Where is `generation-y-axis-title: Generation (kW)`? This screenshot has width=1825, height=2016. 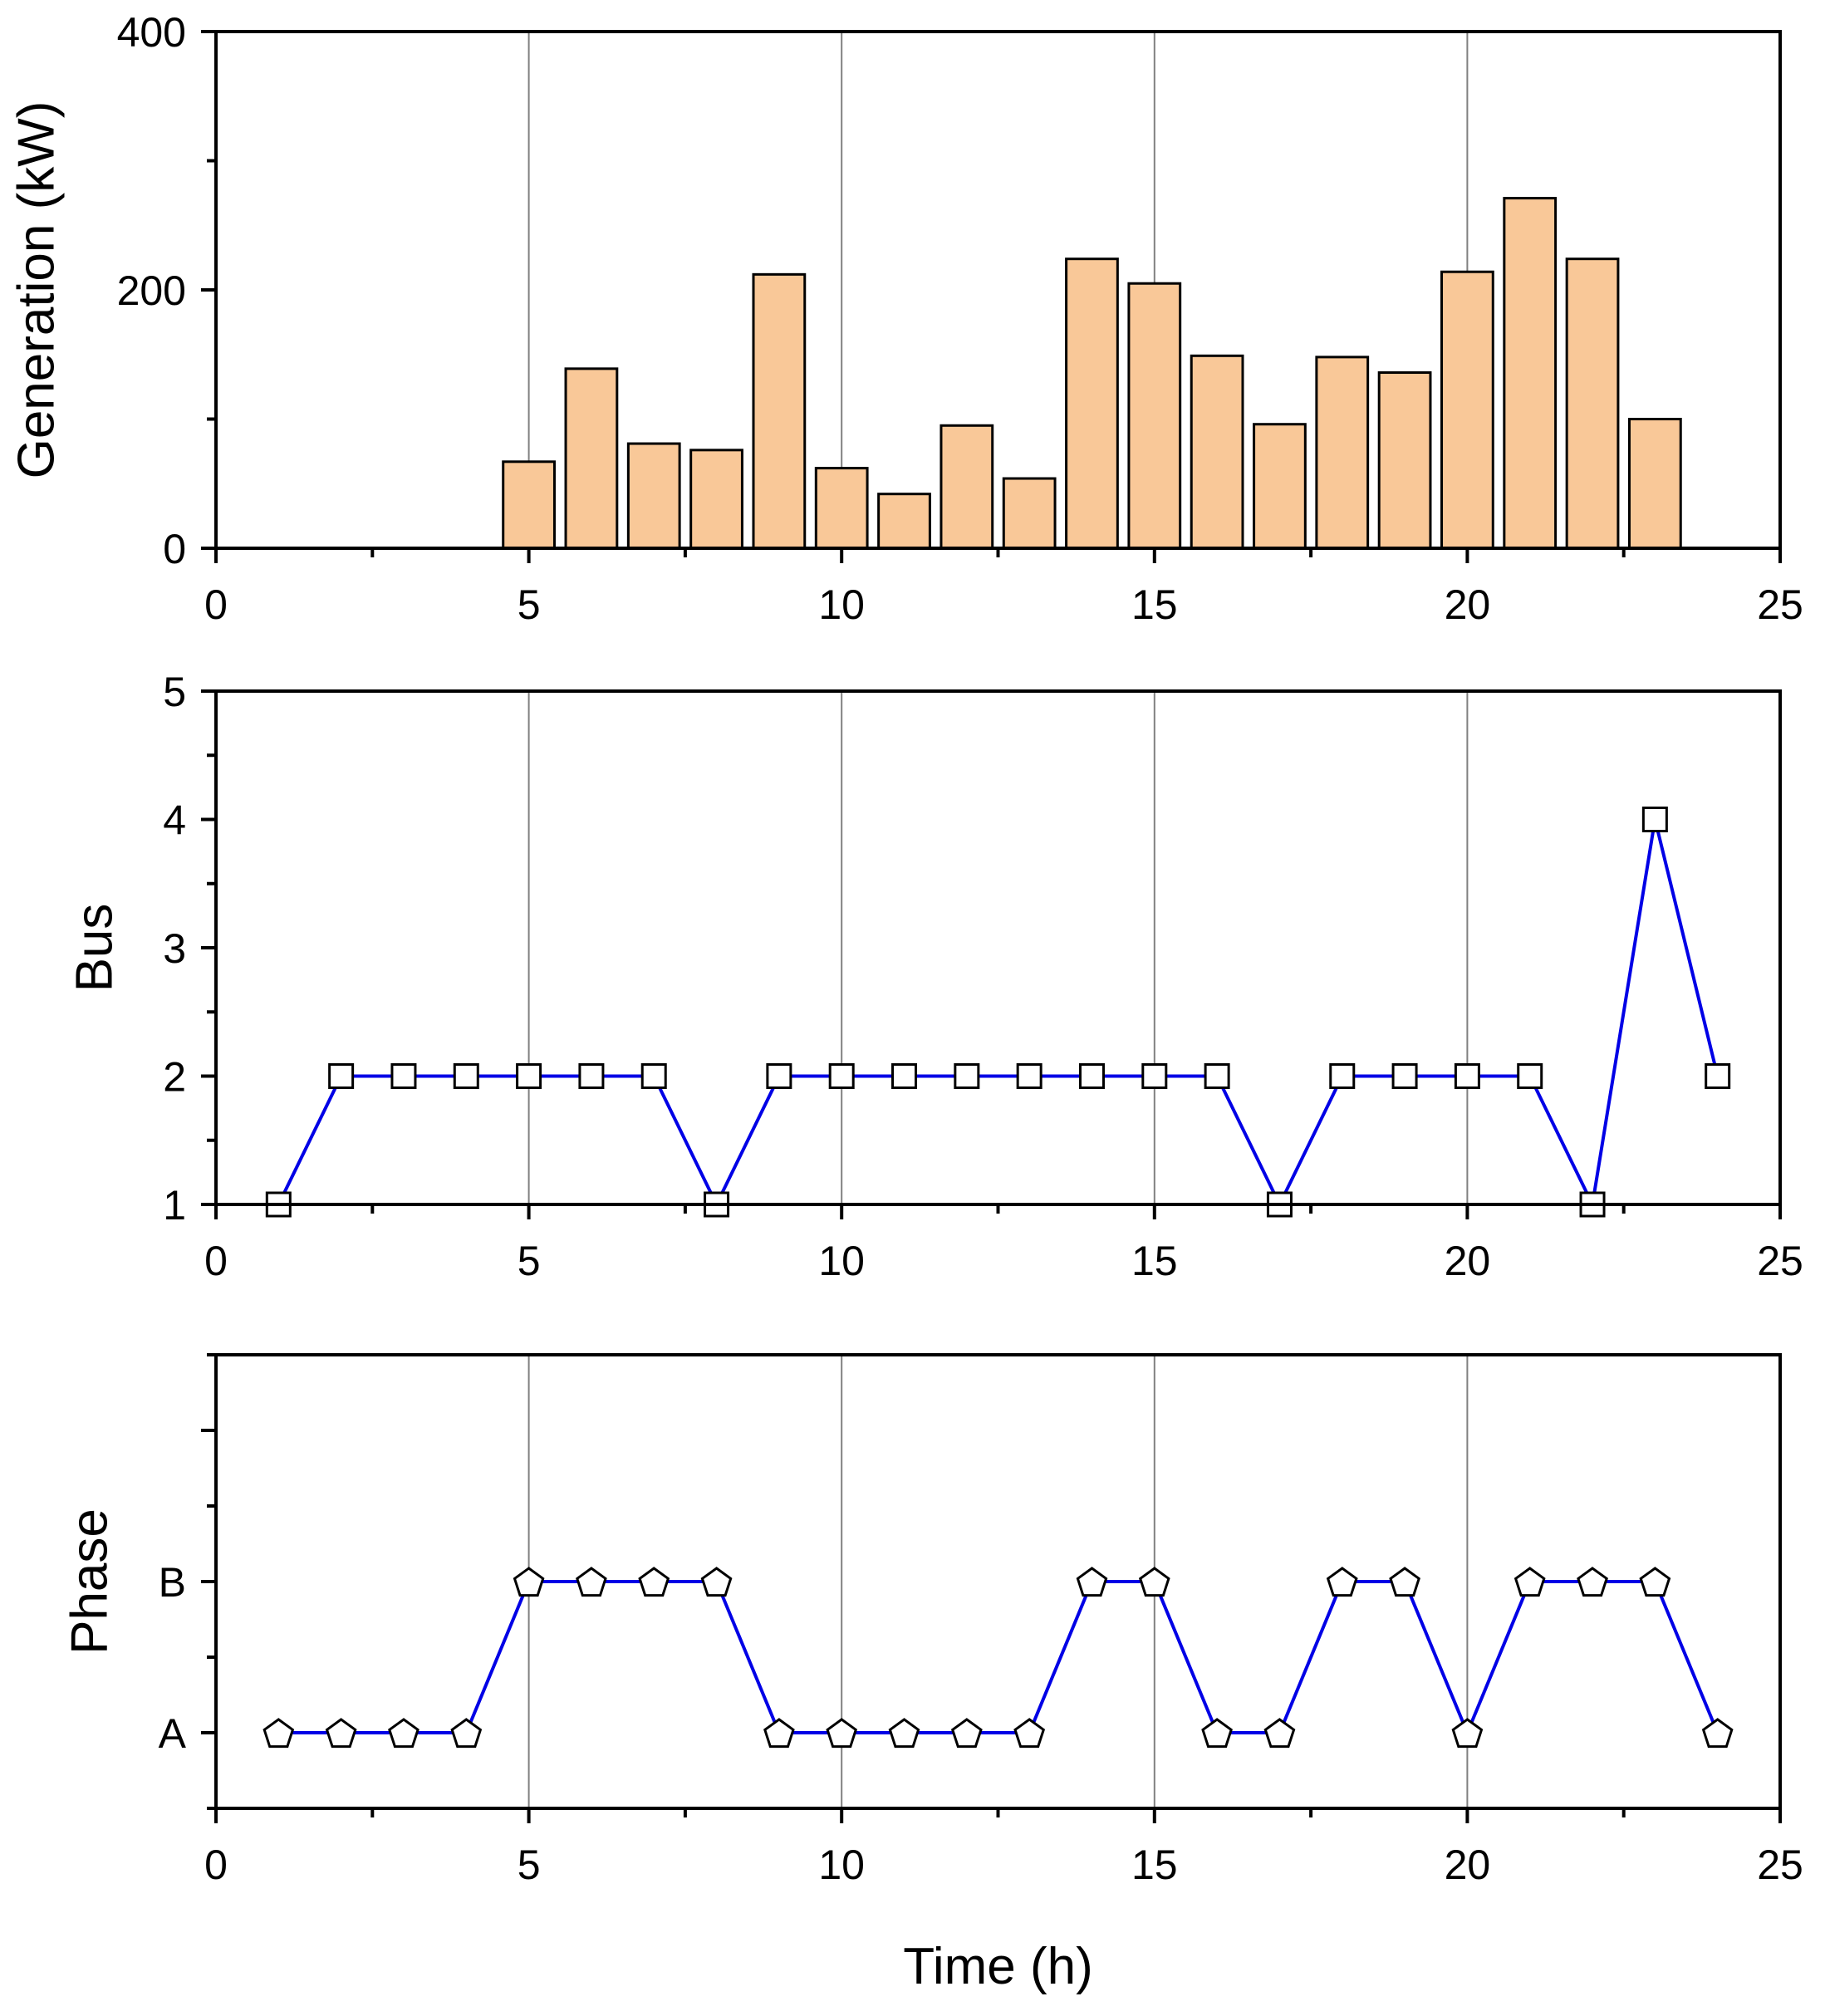 generation-y-axis-title: Generation (kW) is located at coordinates (36, 290).